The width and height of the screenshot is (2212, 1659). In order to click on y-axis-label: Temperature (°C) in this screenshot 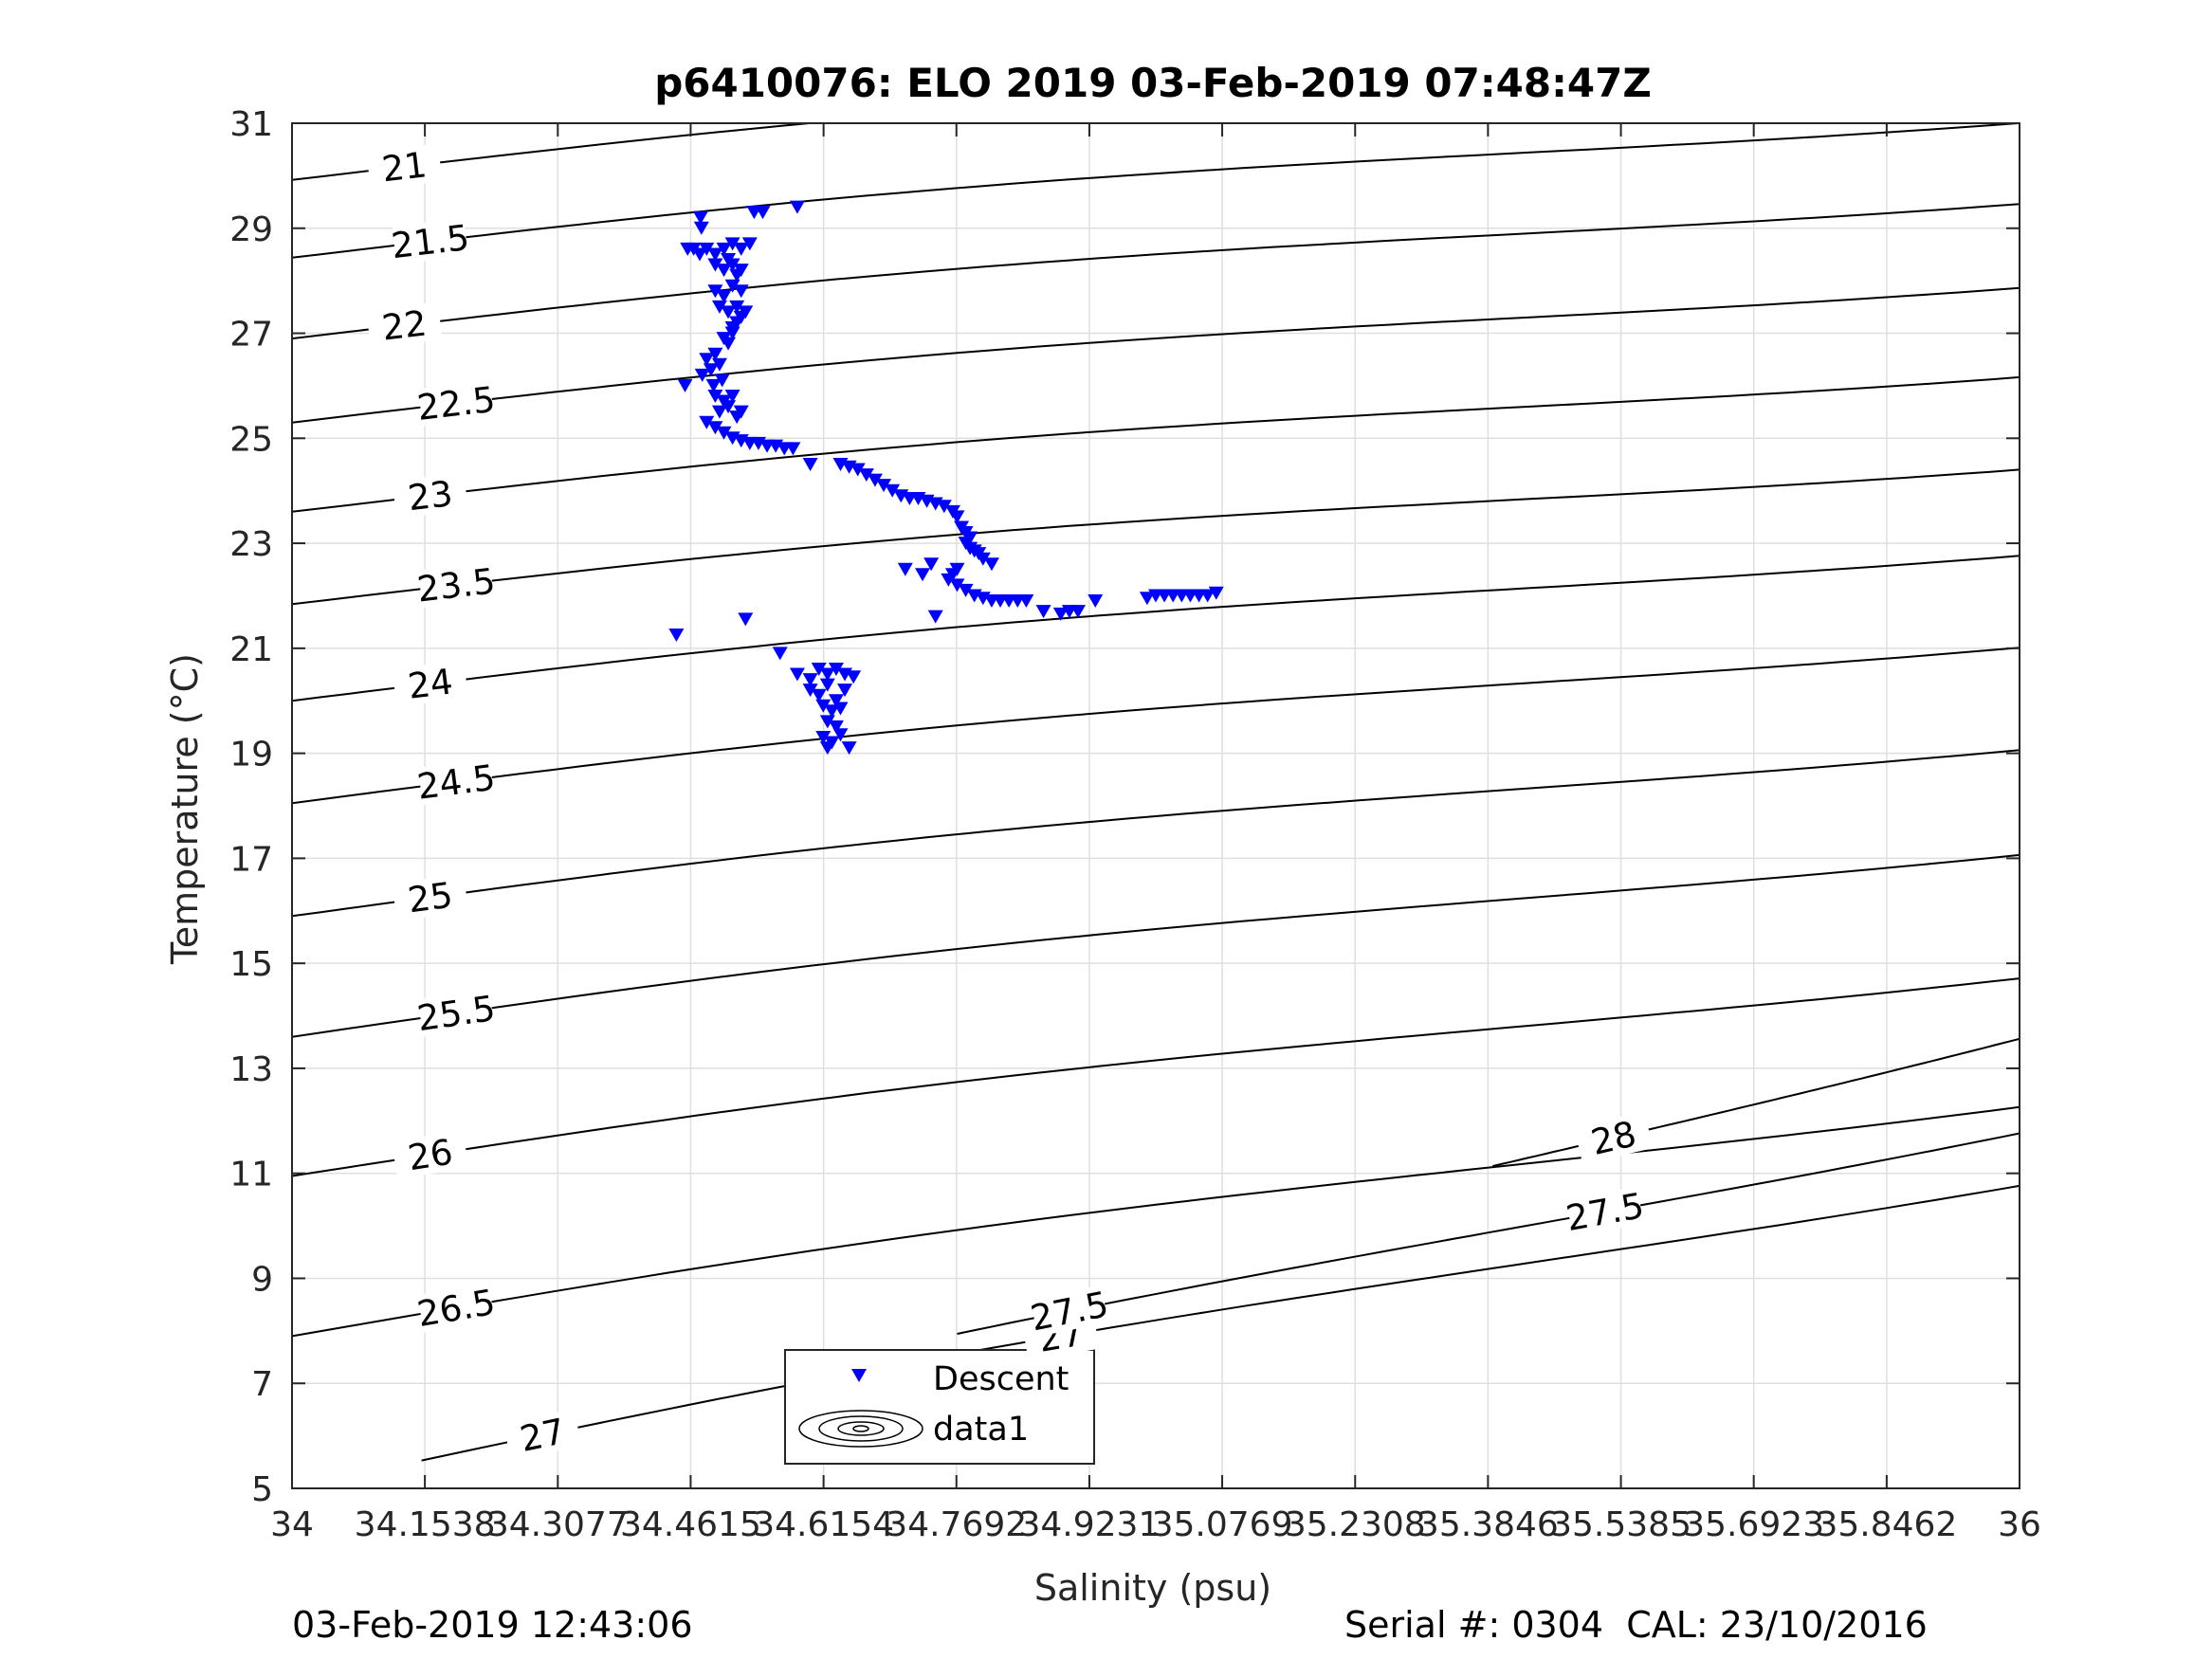, I will do `click(185, 809)`.